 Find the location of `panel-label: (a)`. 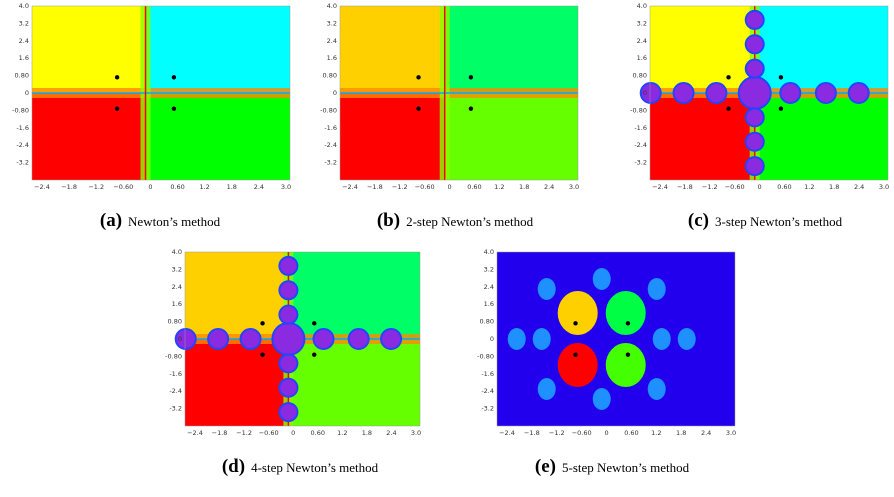

panel-label: (a) is located at coordinates (111, 220).